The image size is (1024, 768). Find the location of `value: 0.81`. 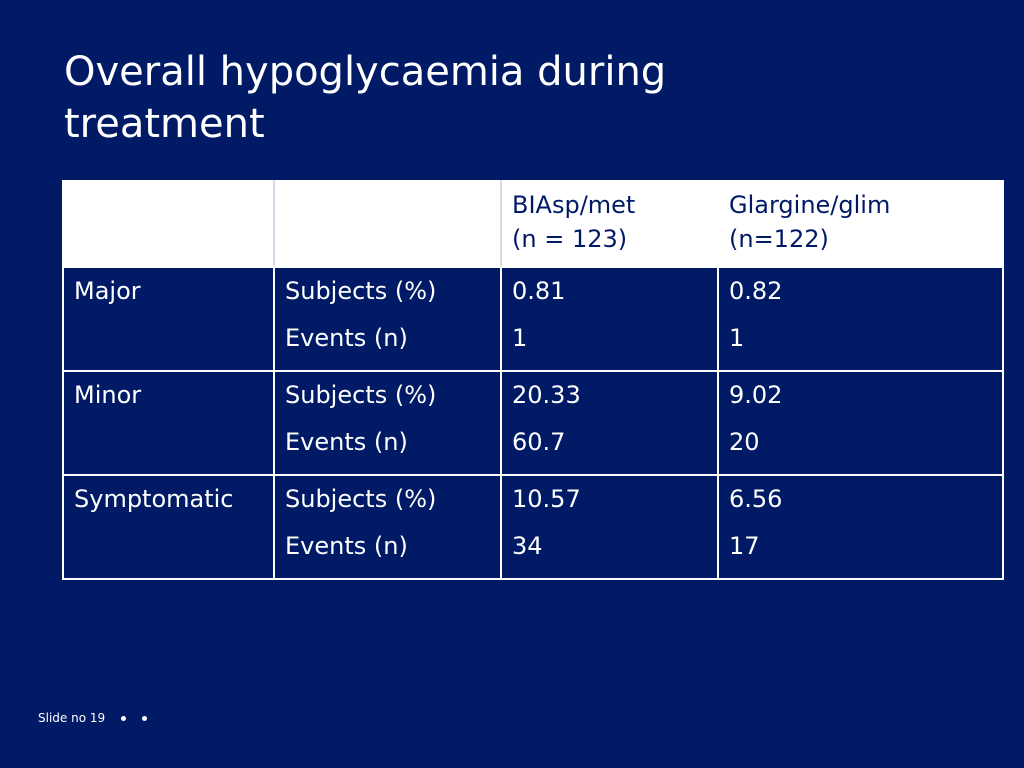

value: 0.81 is located at coordinates (539, 291).